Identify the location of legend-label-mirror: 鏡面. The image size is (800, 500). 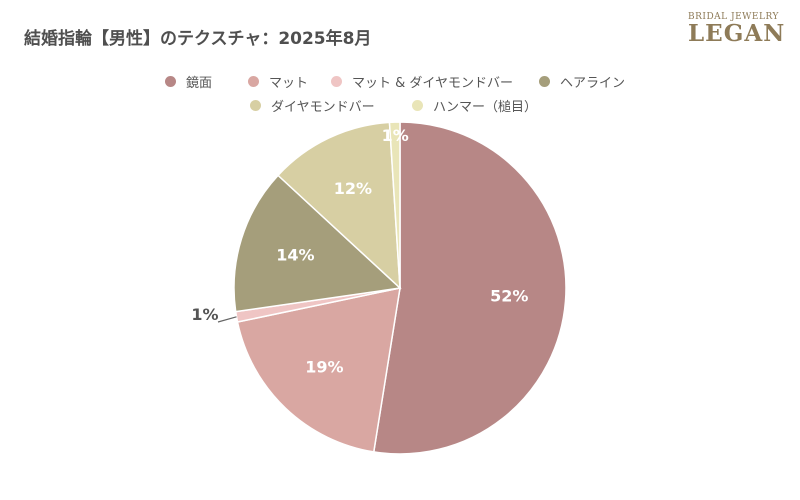
(199, 83).